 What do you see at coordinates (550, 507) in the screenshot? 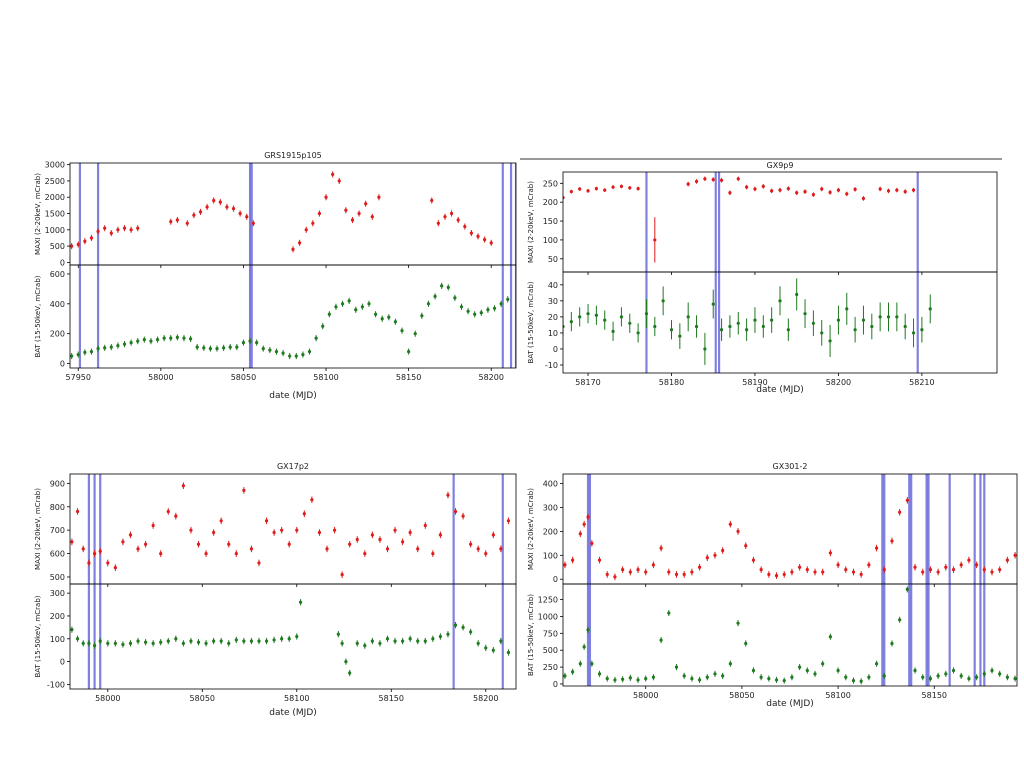
I see `y-tick-label: 300` at bounding box center [550, 507].